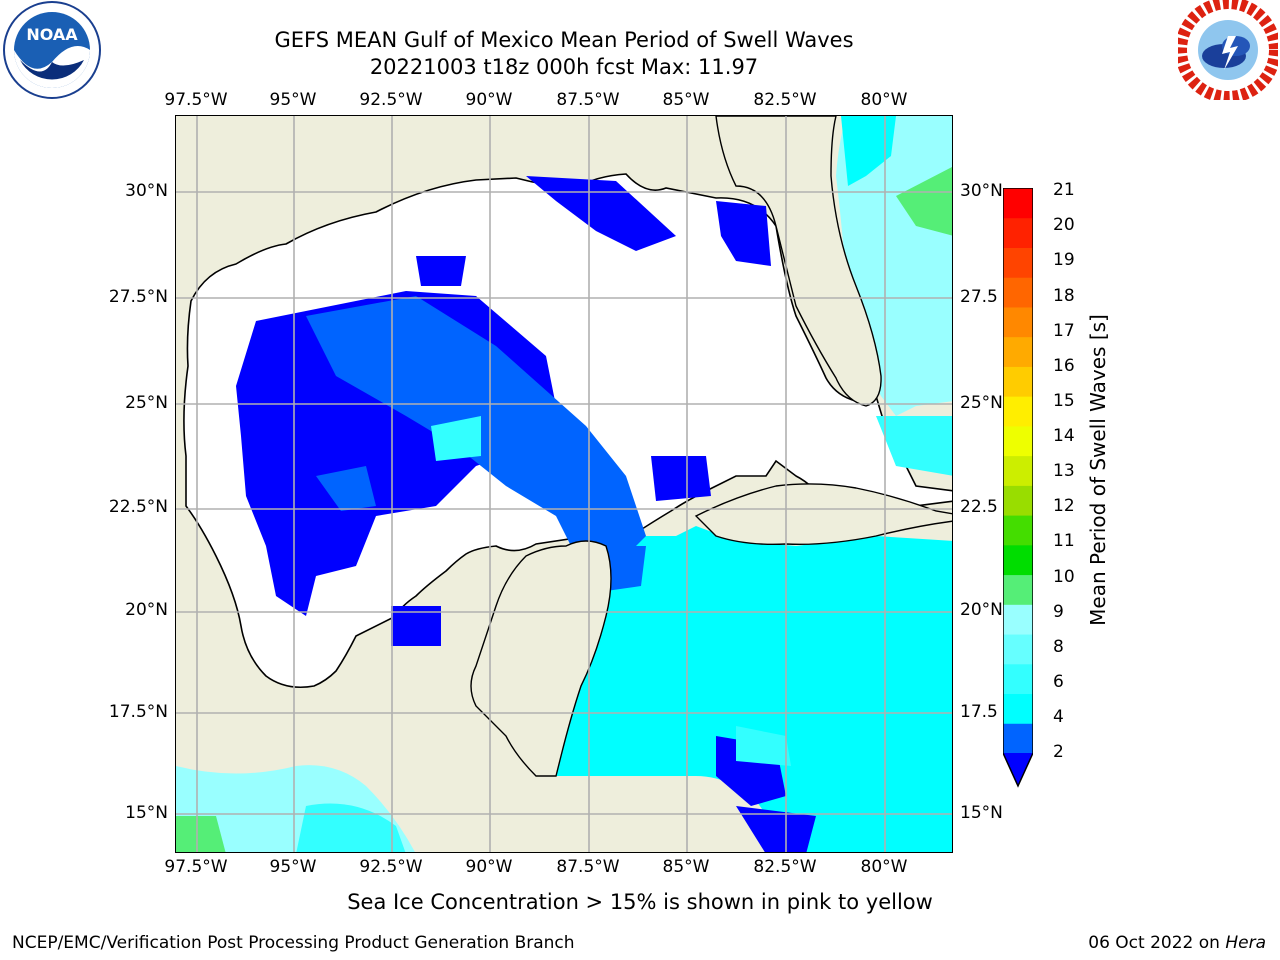  What do you see at coordinates (1058, 717) in the screenshot?
I see `colorbar-tick: 4` at bounding box center [1058, 717].